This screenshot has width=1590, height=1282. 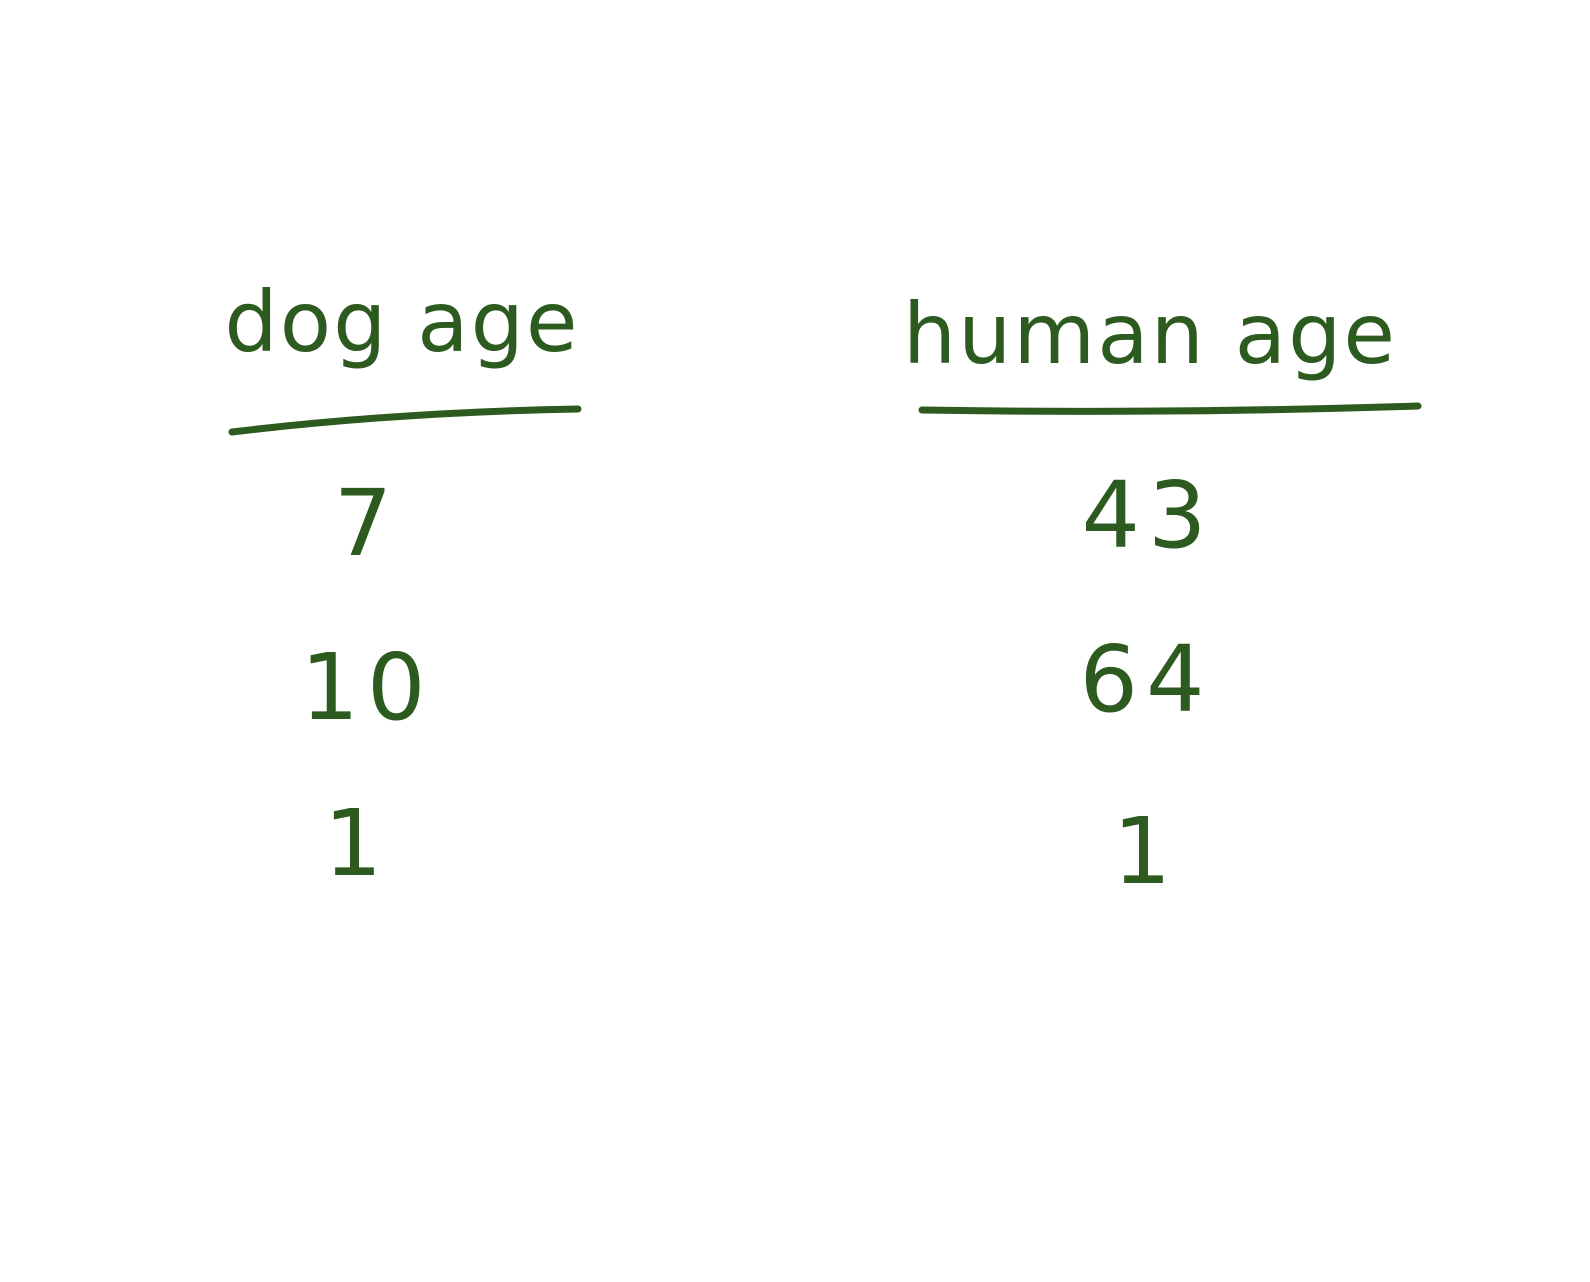 I want to click on column-header-human-age: human age, so click(x=1150, y=334).